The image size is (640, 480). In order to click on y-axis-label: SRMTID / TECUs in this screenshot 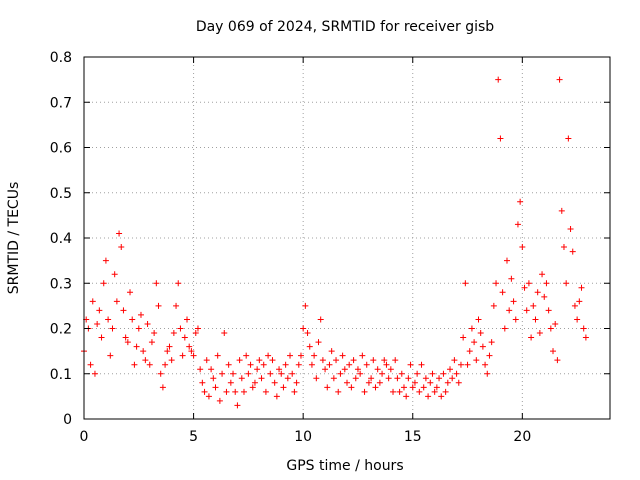, I will do `click(14, 238)`.